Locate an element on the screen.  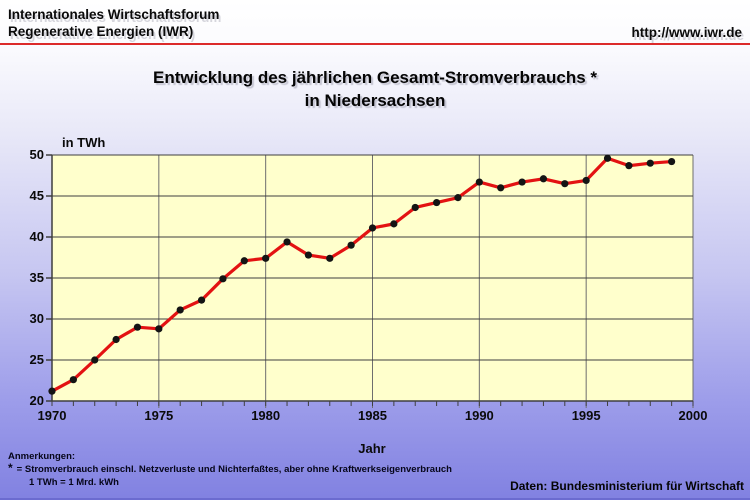
org-name-line2: Regenerative Energien (IWR) is located at coordinates (101, 31).